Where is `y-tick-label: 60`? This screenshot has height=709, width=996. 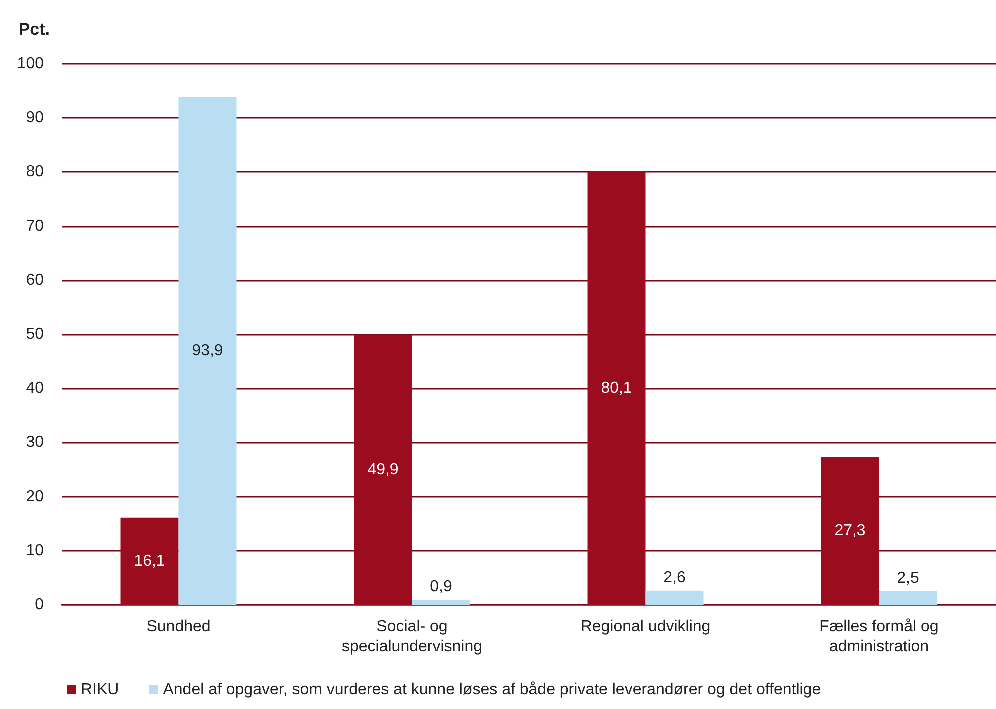 y-tick-label: 60 is located at coordinates (35, 280).